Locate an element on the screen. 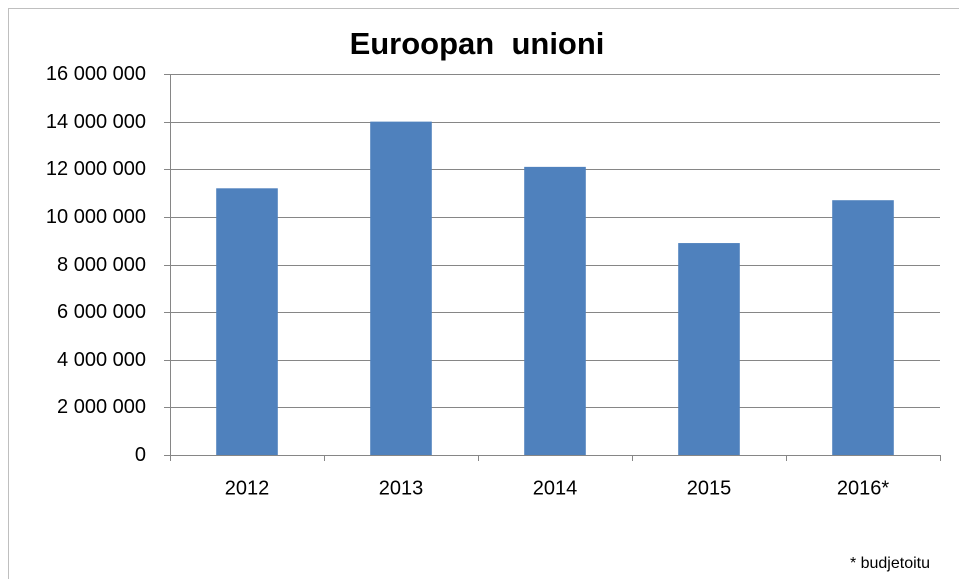 Image resolution: width=959 pixels, height=579 pixels. y-tick-label: 14 000 000 is located at coordinates (96, 122).